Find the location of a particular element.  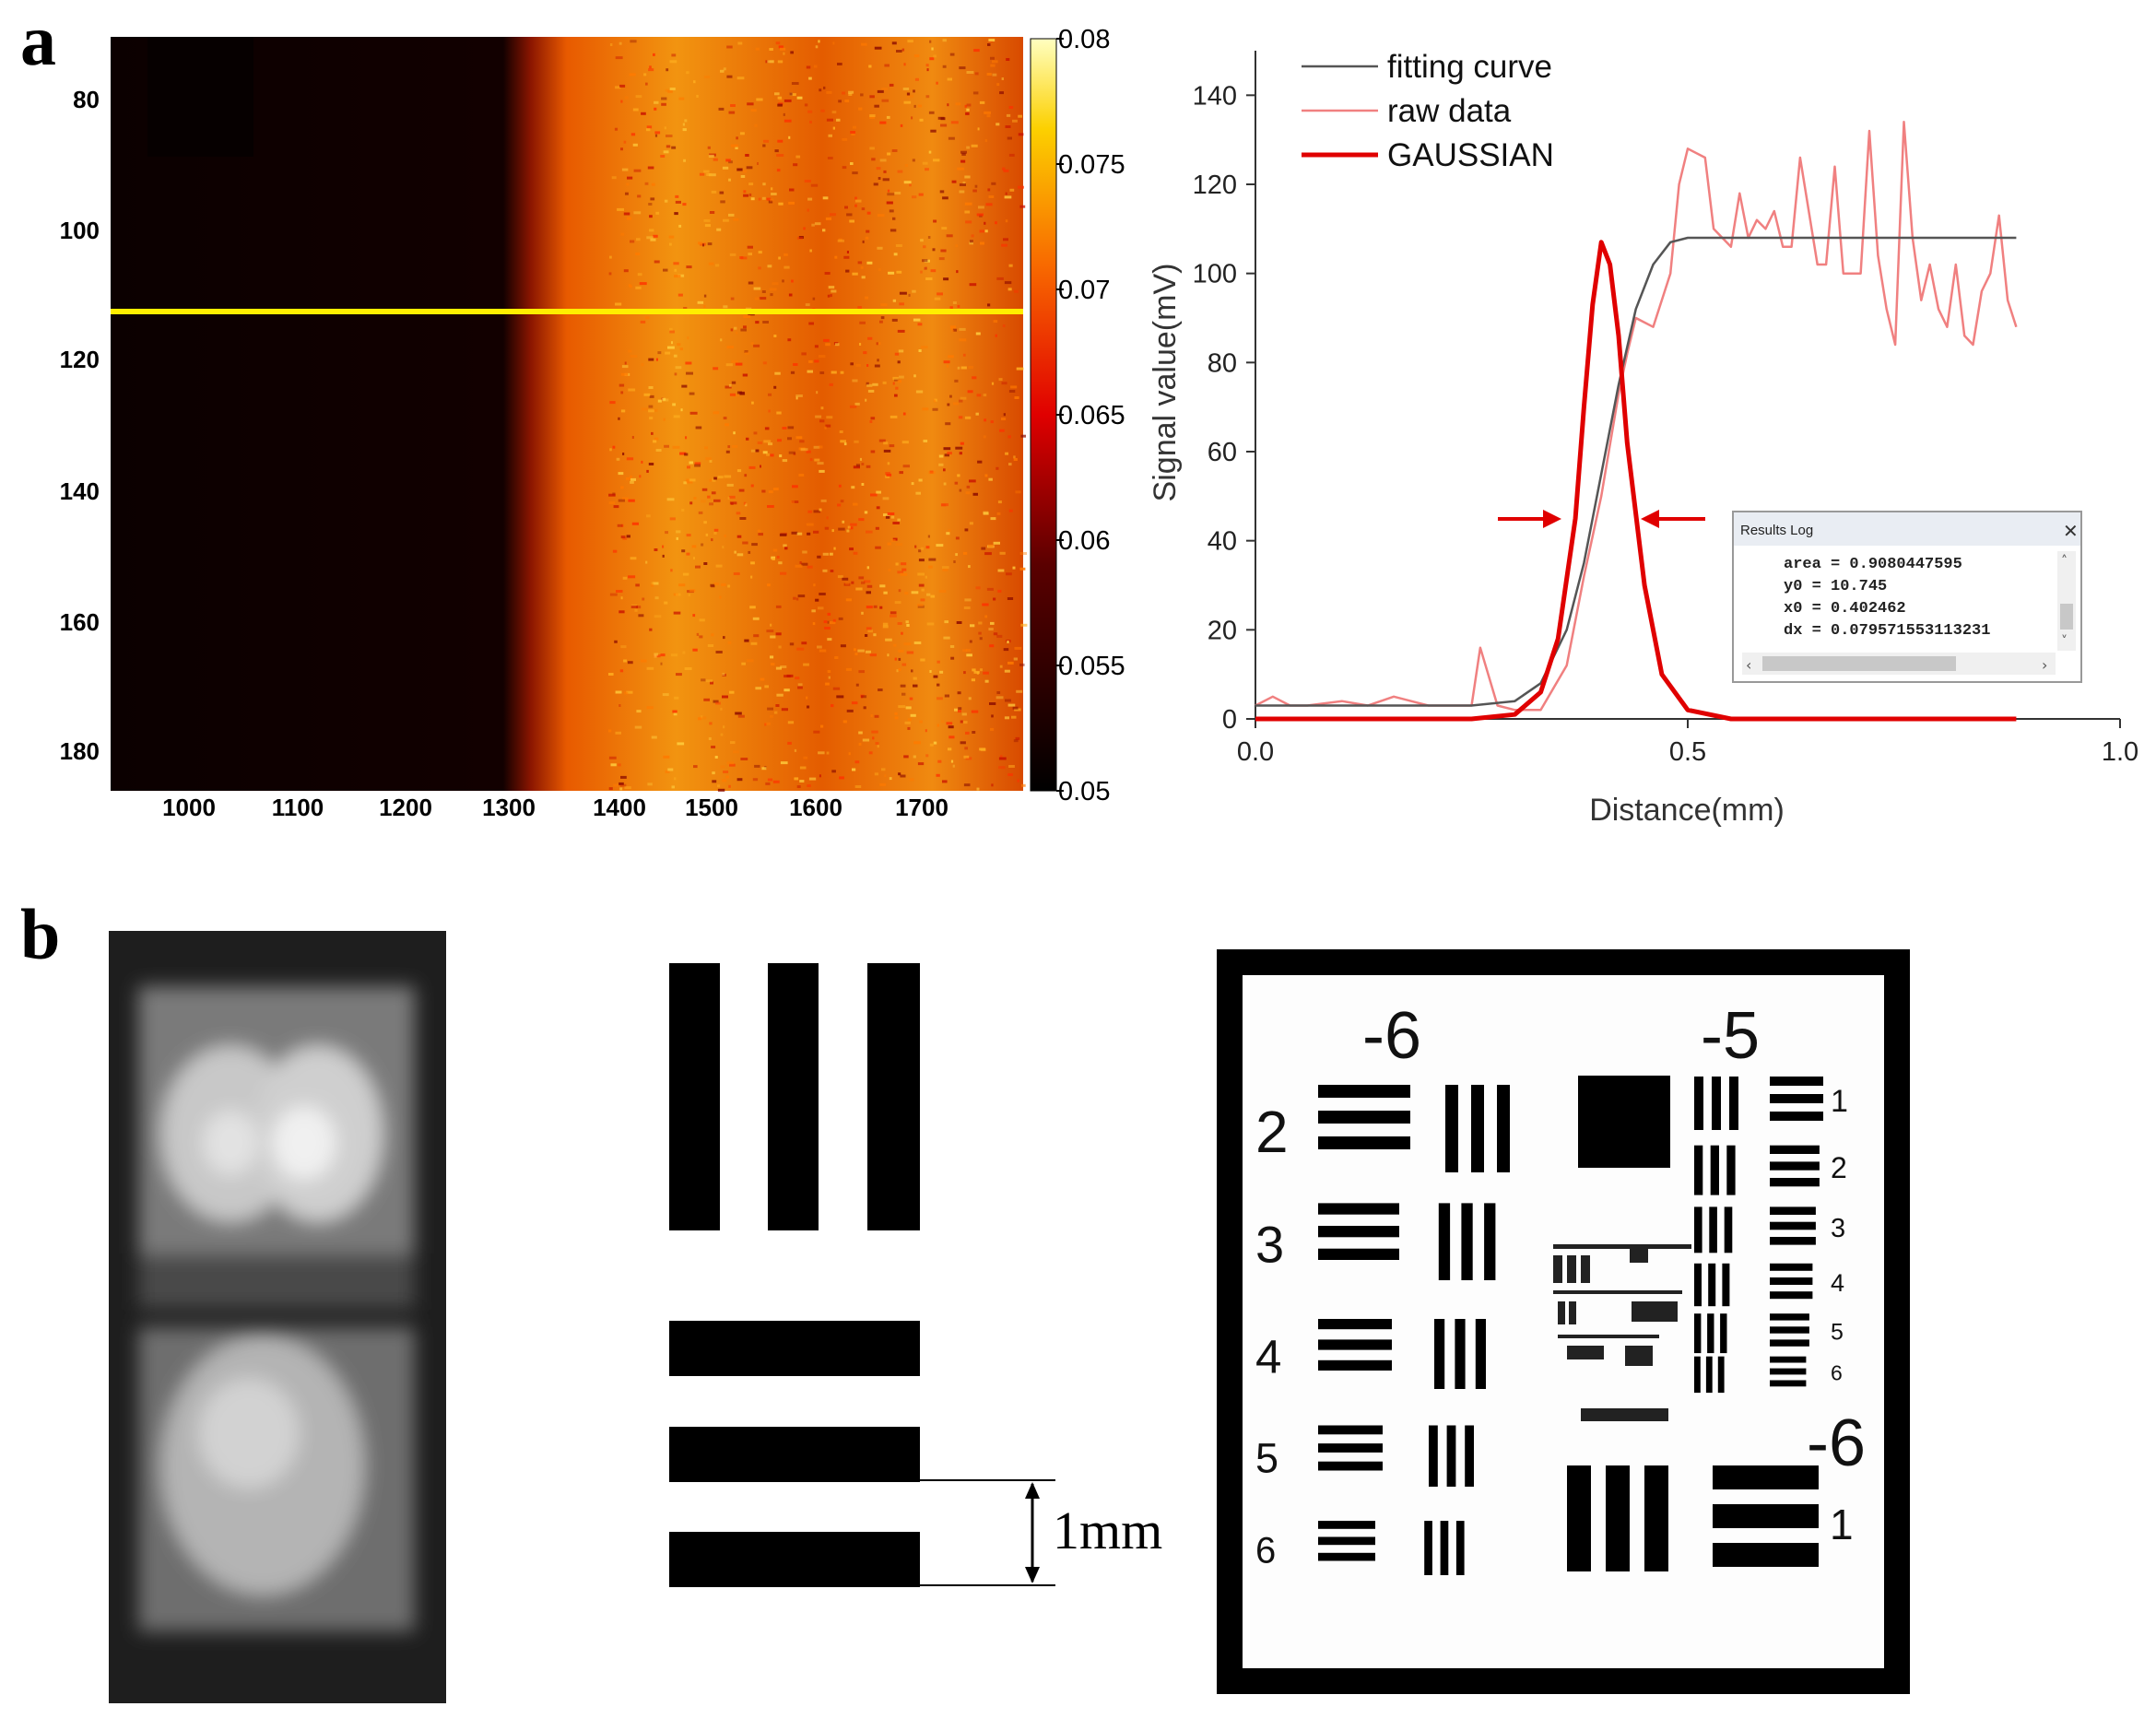

right-vbar is located at coordinates (1726, 1285).